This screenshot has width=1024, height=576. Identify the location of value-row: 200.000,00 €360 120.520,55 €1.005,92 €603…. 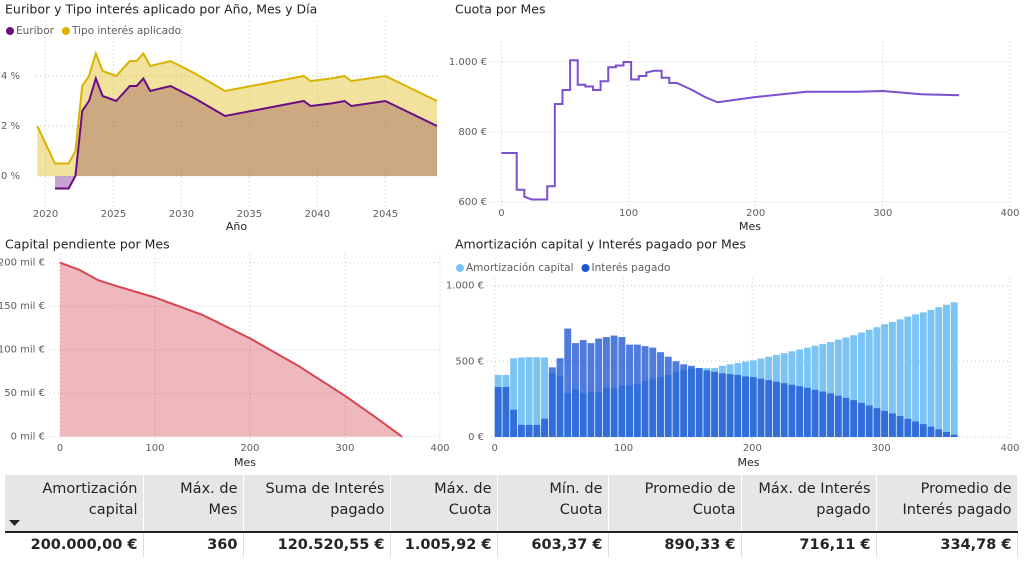
(511, 544).